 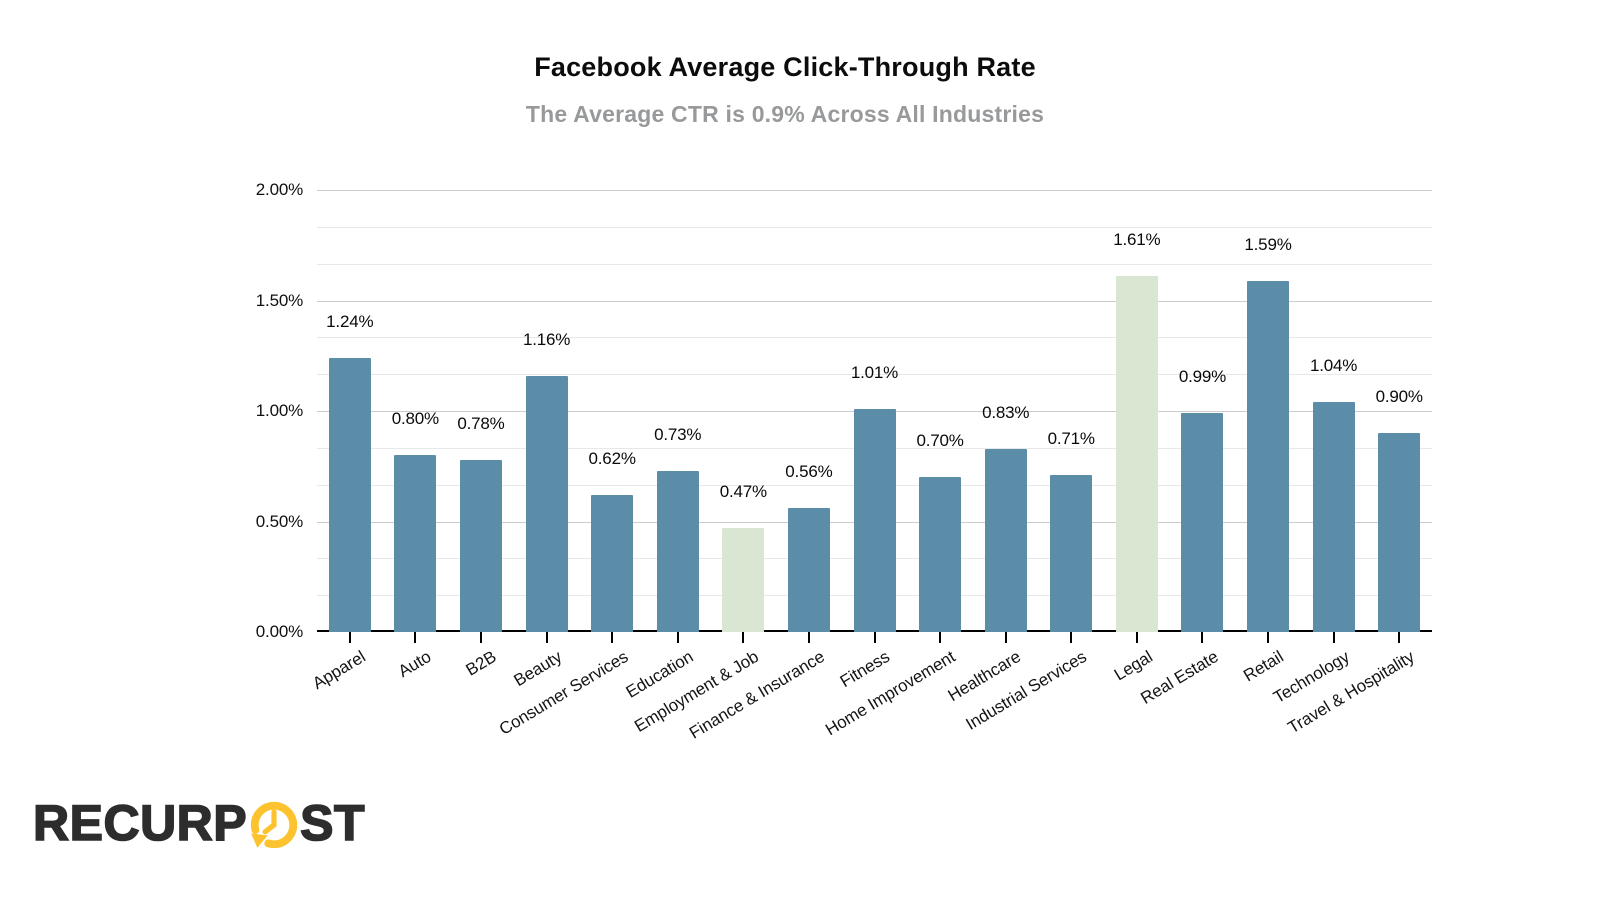 What do you see at coordinates (1133, 666) in the screenshot?
I see `x-axis-label: Legal` at bounding box center [1133, 666].